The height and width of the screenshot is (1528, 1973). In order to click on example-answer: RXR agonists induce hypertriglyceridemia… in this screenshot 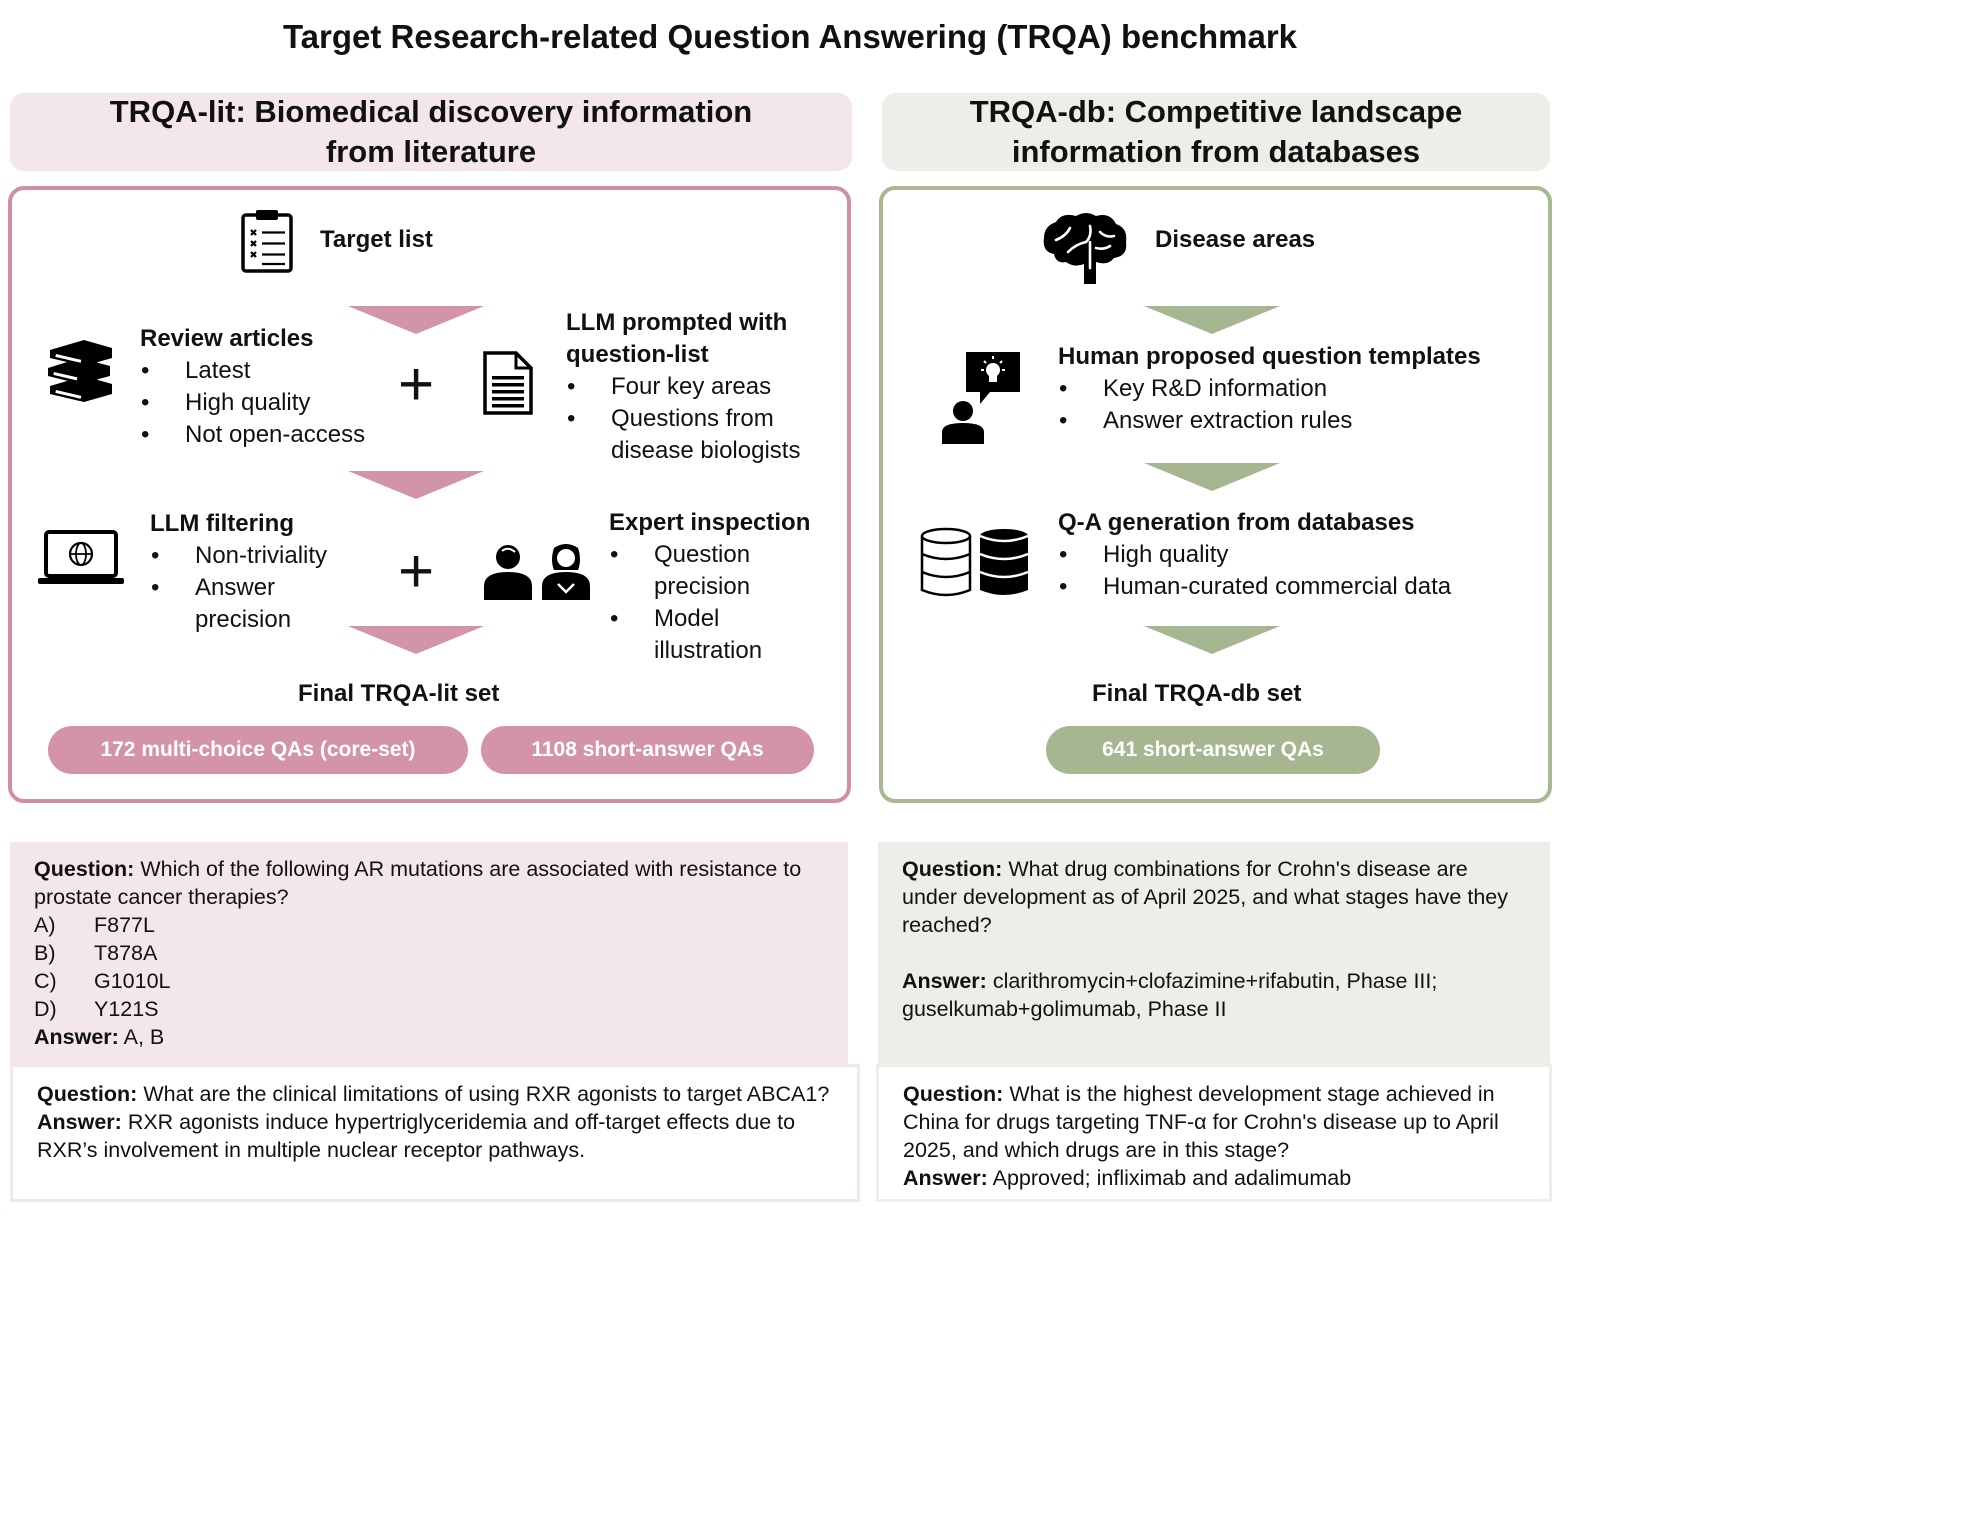, I will do `click(416, 1136)`.